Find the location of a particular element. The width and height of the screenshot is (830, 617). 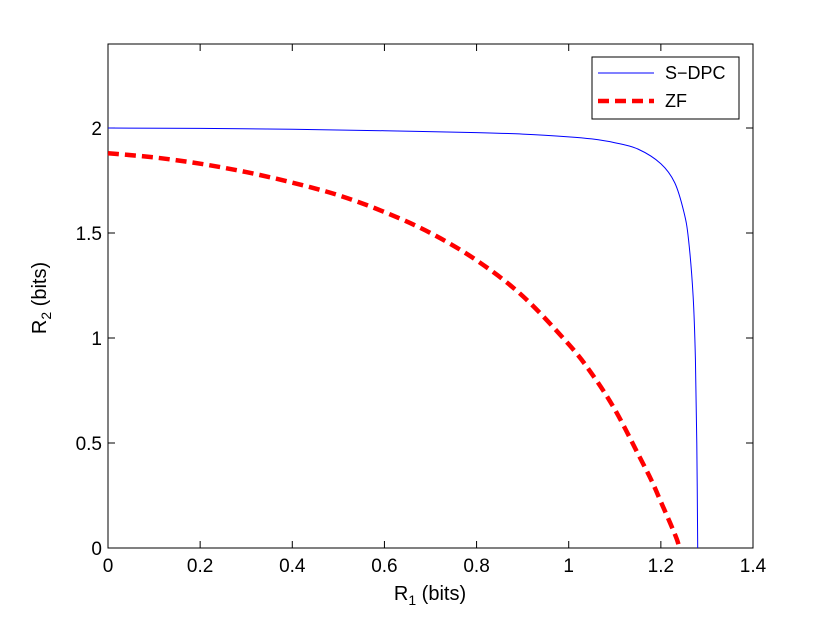

x-tick-label: 0.2 is located at coordinates (200, 566).